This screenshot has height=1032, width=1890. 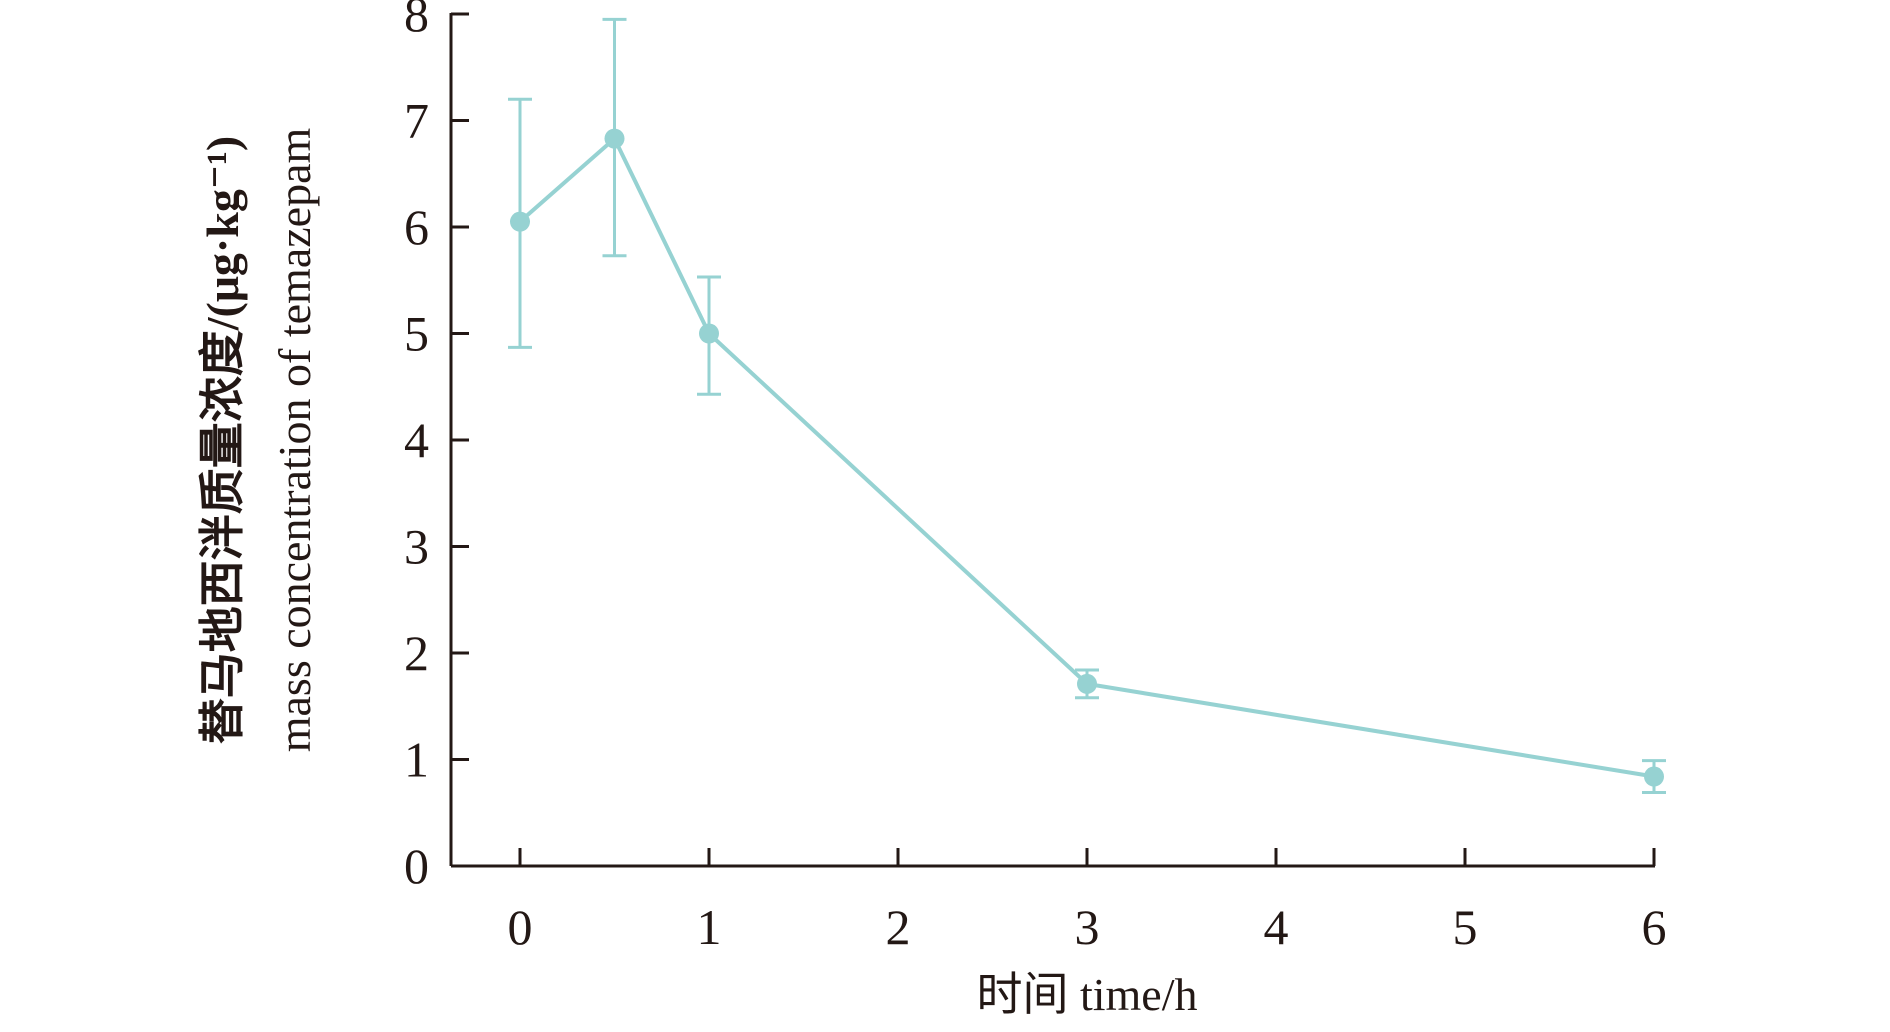 What do you see at coordinates (416, 760) in the screenshot?
I see `y-tick-label: 1` at bounding box center [416, 760].